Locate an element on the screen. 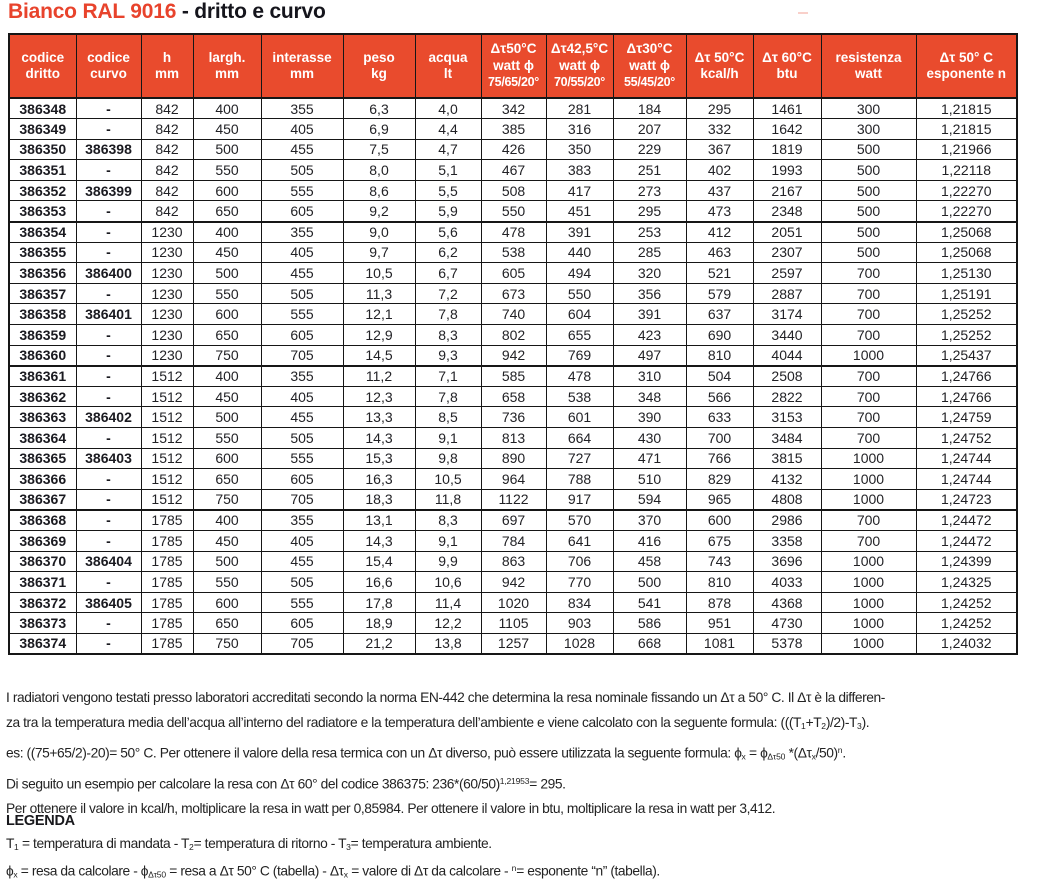  cell-btu-dt60: 1993 is located at coordinates (787, 170).